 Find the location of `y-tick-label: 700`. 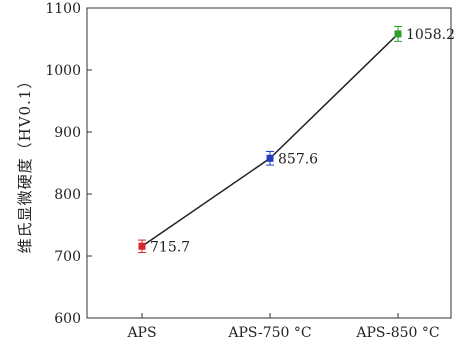

y-tick-label: 700 is located at coordinates (67, 257).